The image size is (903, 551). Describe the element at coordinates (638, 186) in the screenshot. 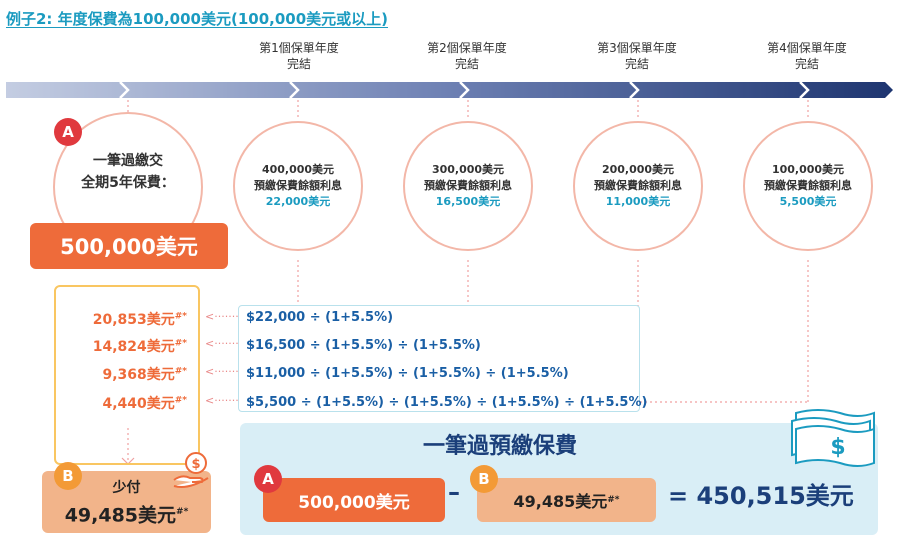

I see `year-3-circle: 200,000美元 預繳保費餘額利息 11,000美元` at that location.